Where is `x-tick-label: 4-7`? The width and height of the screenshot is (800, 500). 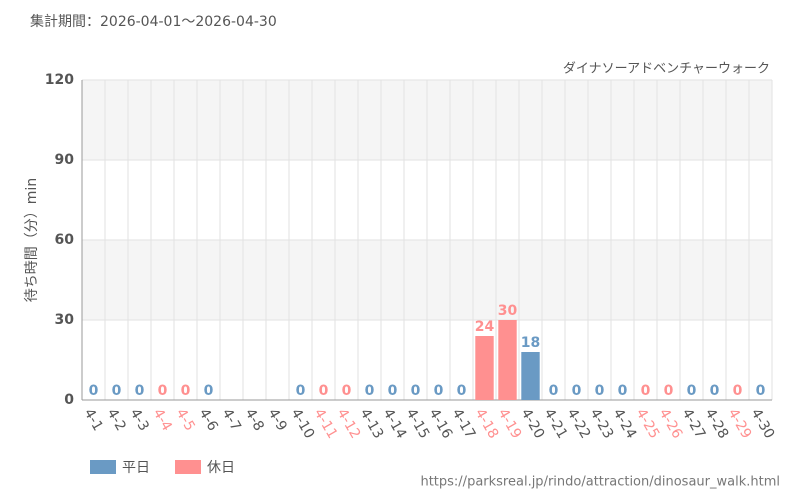
x-tick-label: 4-7 is located at coordinates (231, 420).